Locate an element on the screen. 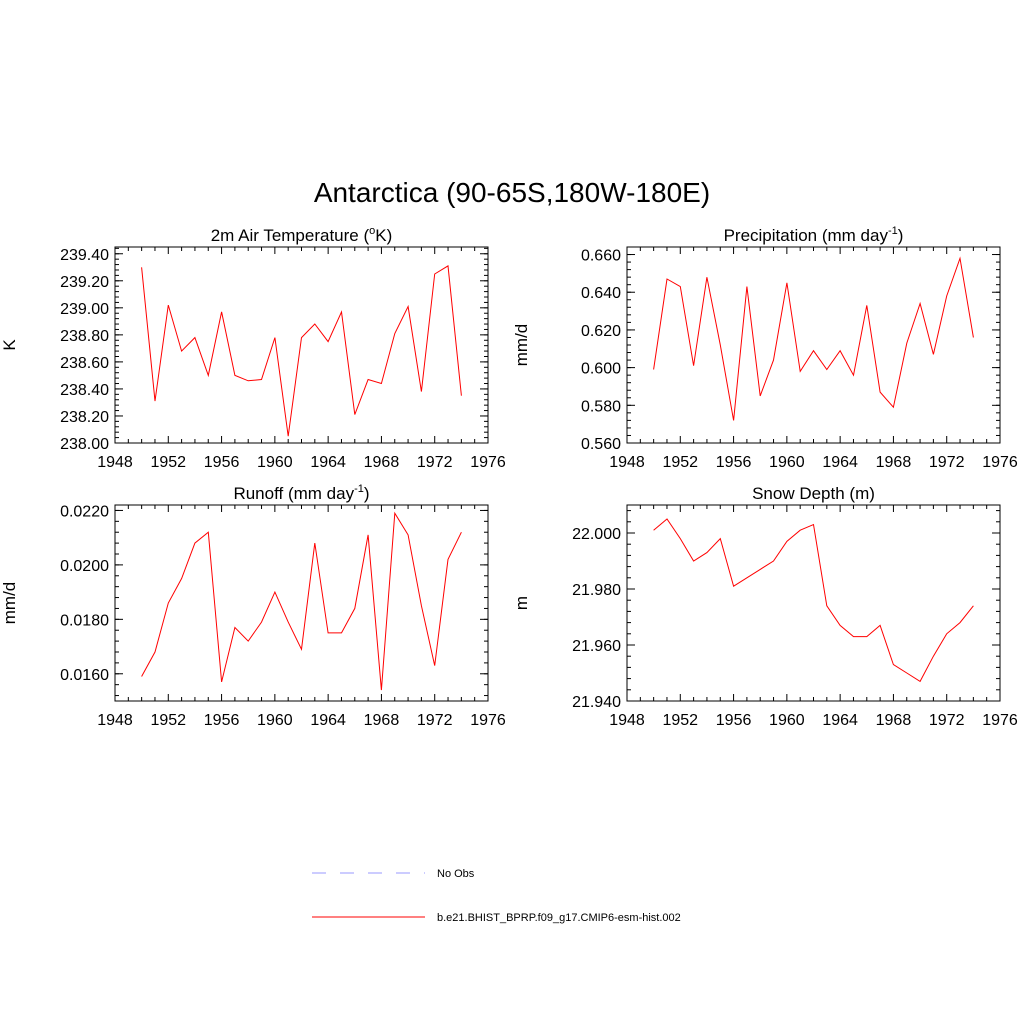 The image size is (1024, 1024). y-axis-label: m is located at coordinates (521, 603).